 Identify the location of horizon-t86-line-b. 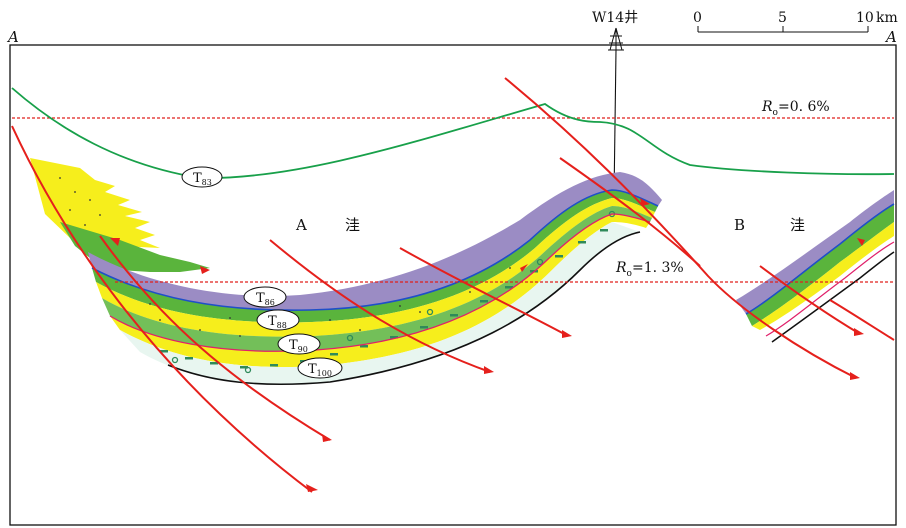
(820, 259).